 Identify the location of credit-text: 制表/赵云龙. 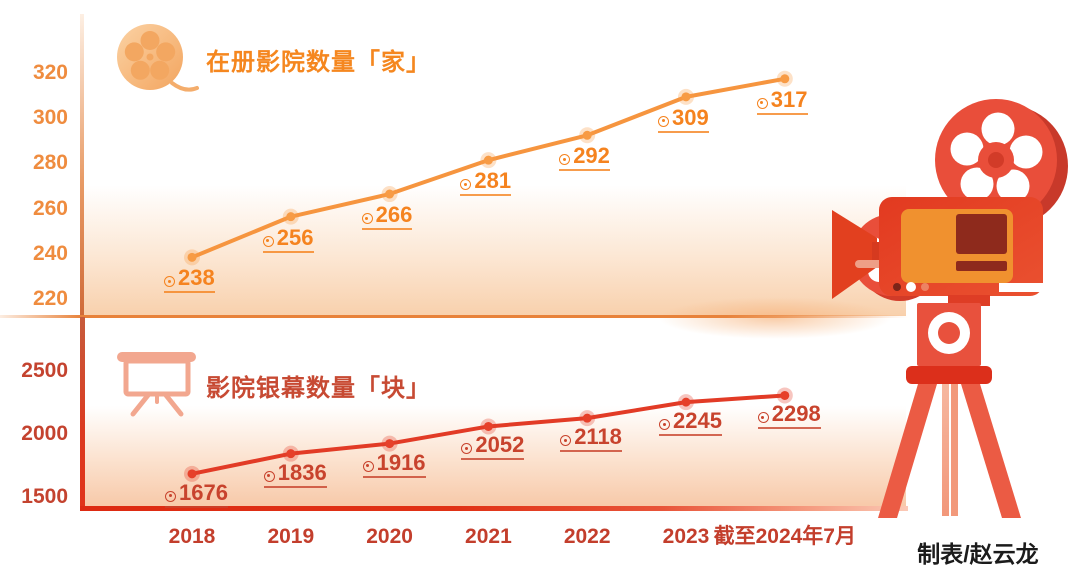
(978, 553).